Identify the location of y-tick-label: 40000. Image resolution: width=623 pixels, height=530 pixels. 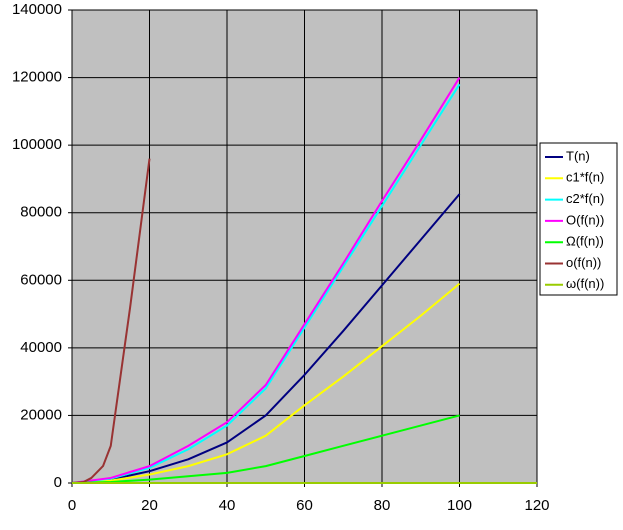
(41, 347).